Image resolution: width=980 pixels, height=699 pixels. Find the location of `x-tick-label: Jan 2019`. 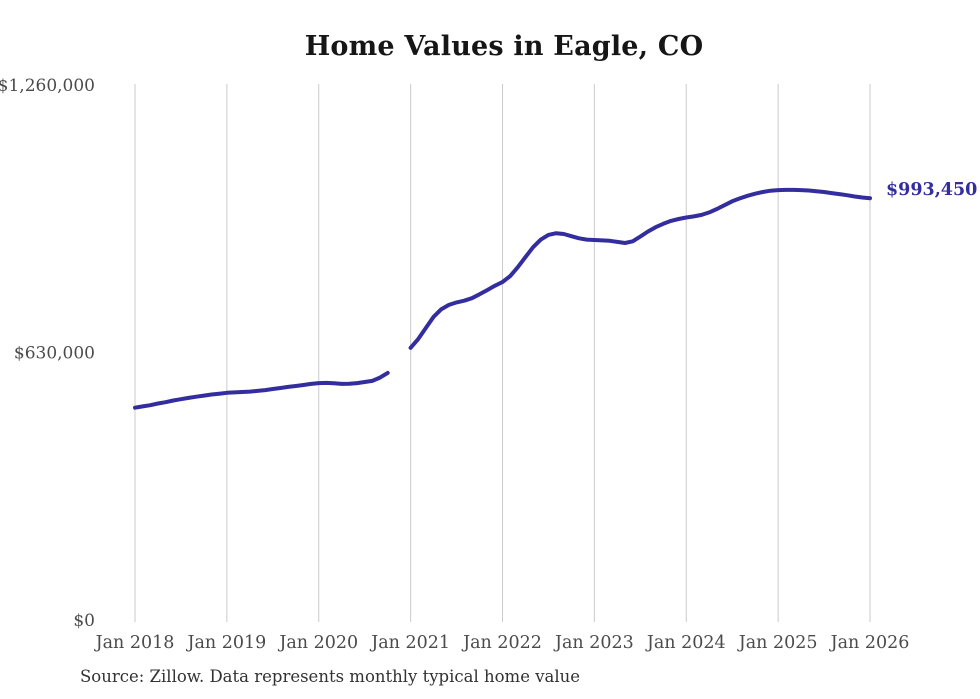

x-tick-label: Jan 2019 is located at coordinates (225, 643).